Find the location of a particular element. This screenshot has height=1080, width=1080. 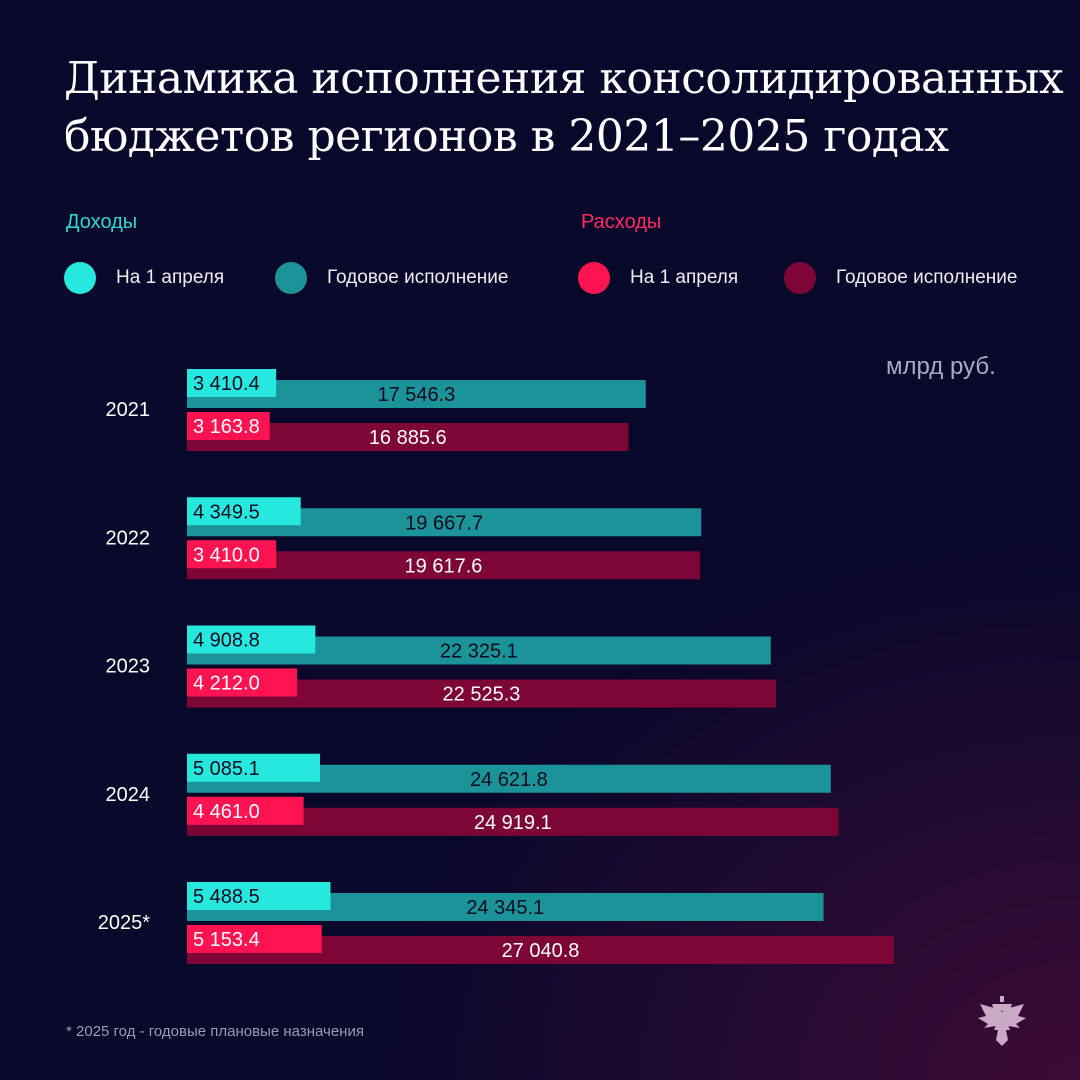

unit-label: млрд руб. is located at coordinates (941, 366).